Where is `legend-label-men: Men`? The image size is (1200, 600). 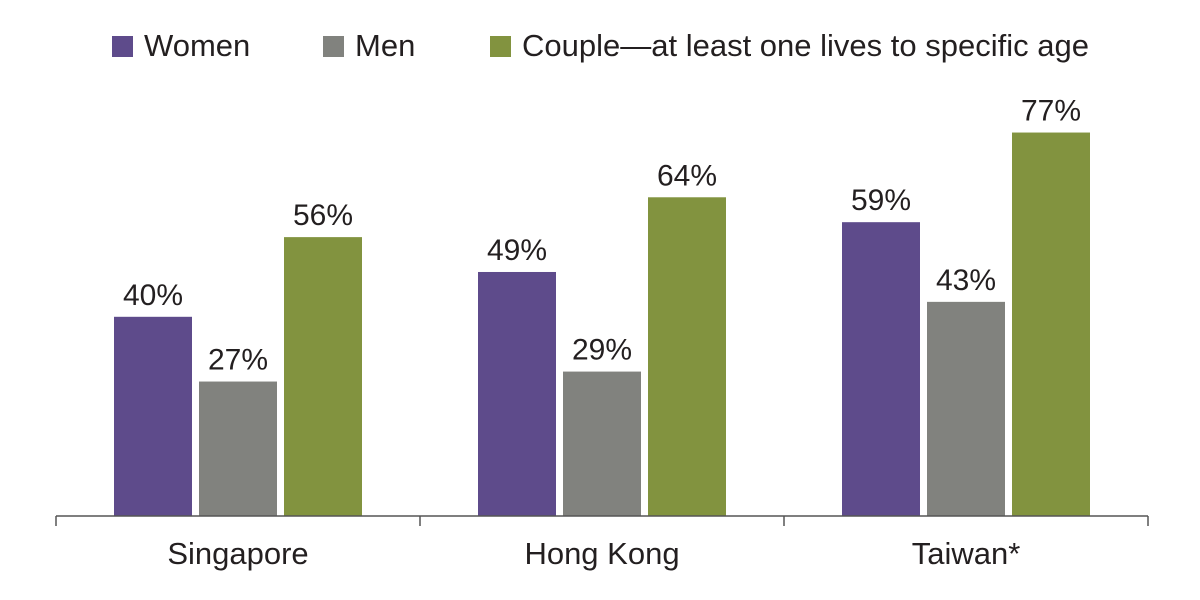 legend-label-men: Men is located at coordinates (385, 45).